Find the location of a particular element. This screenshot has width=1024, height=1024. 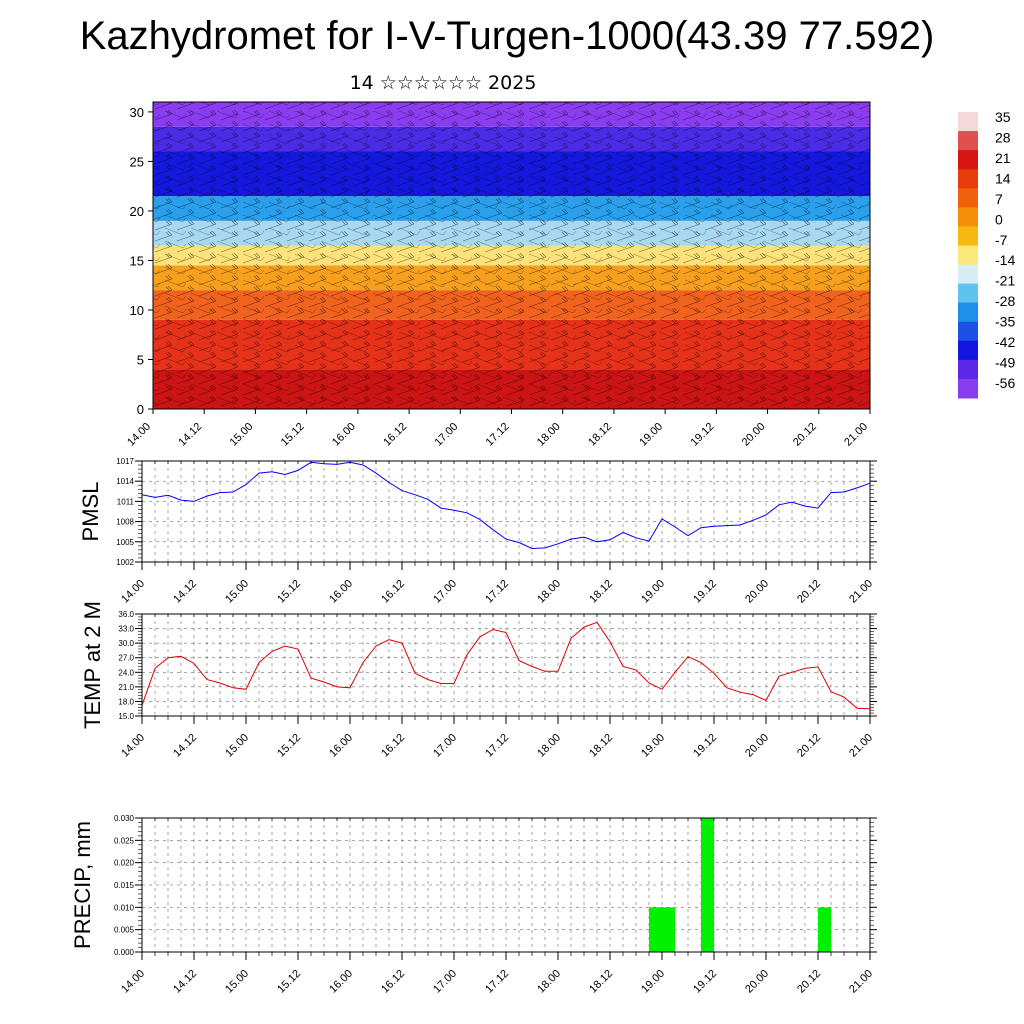

colorbar-label: -14 is located at coordinates (1005, 260).